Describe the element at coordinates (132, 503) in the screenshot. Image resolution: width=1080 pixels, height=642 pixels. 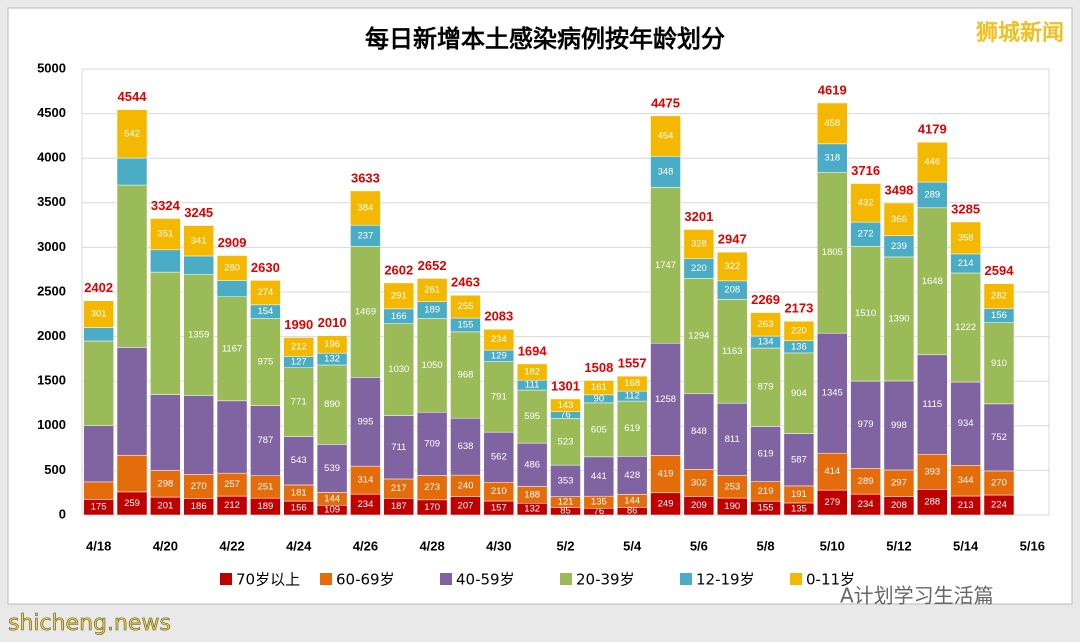
I see `value-label: 259` at that location.